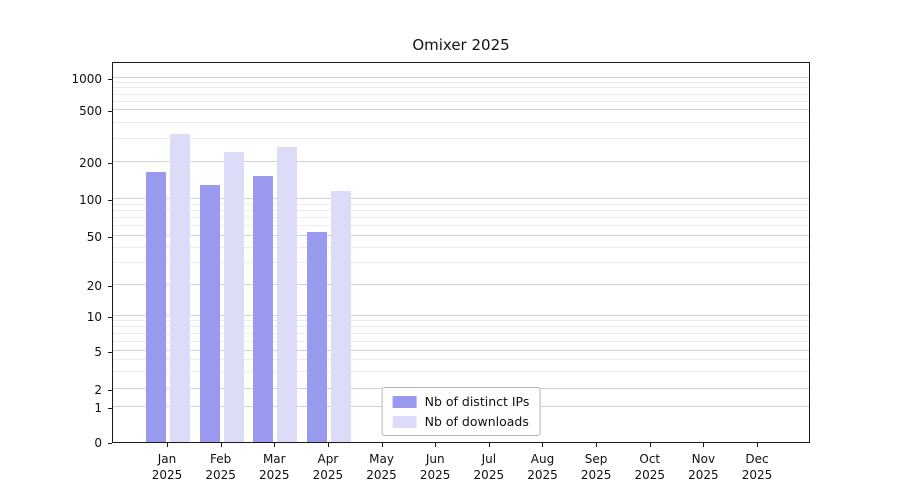 The width and height of the screenshot is (900, 500). Describe the element at coordinates (404, 421) in the screenshot. I see `legend-swatch-downloads` at that location.